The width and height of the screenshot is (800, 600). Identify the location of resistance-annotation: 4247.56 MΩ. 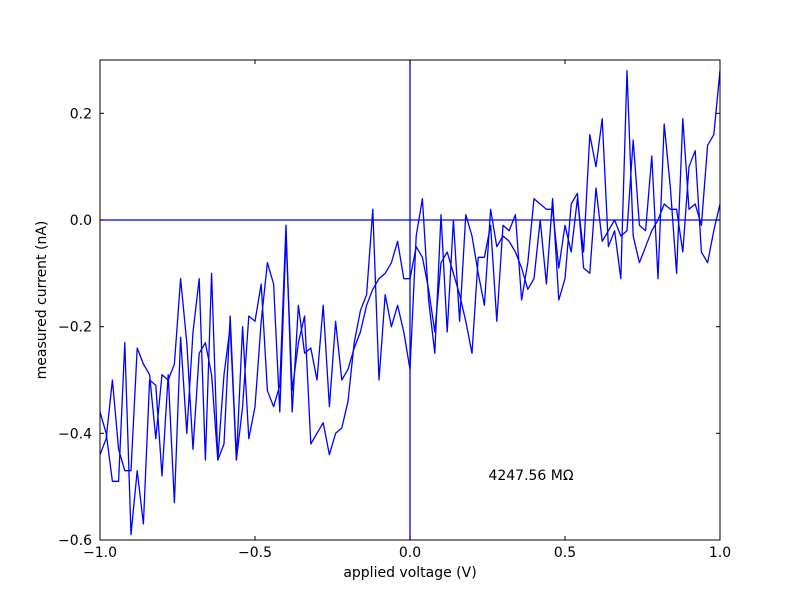
(530, 476).